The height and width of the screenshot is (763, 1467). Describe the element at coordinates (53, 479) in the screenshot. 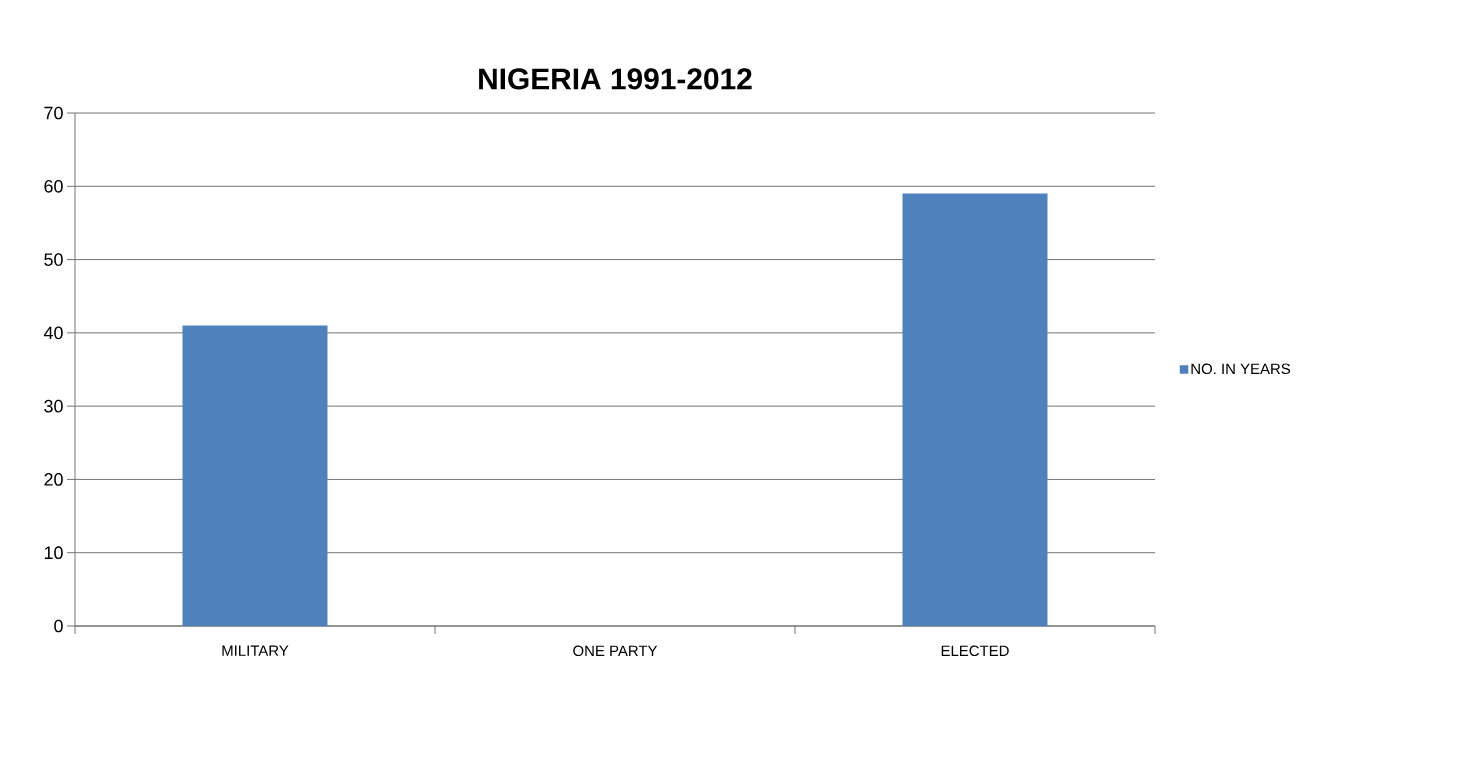

I see `y-tick-label: 20` at that location.